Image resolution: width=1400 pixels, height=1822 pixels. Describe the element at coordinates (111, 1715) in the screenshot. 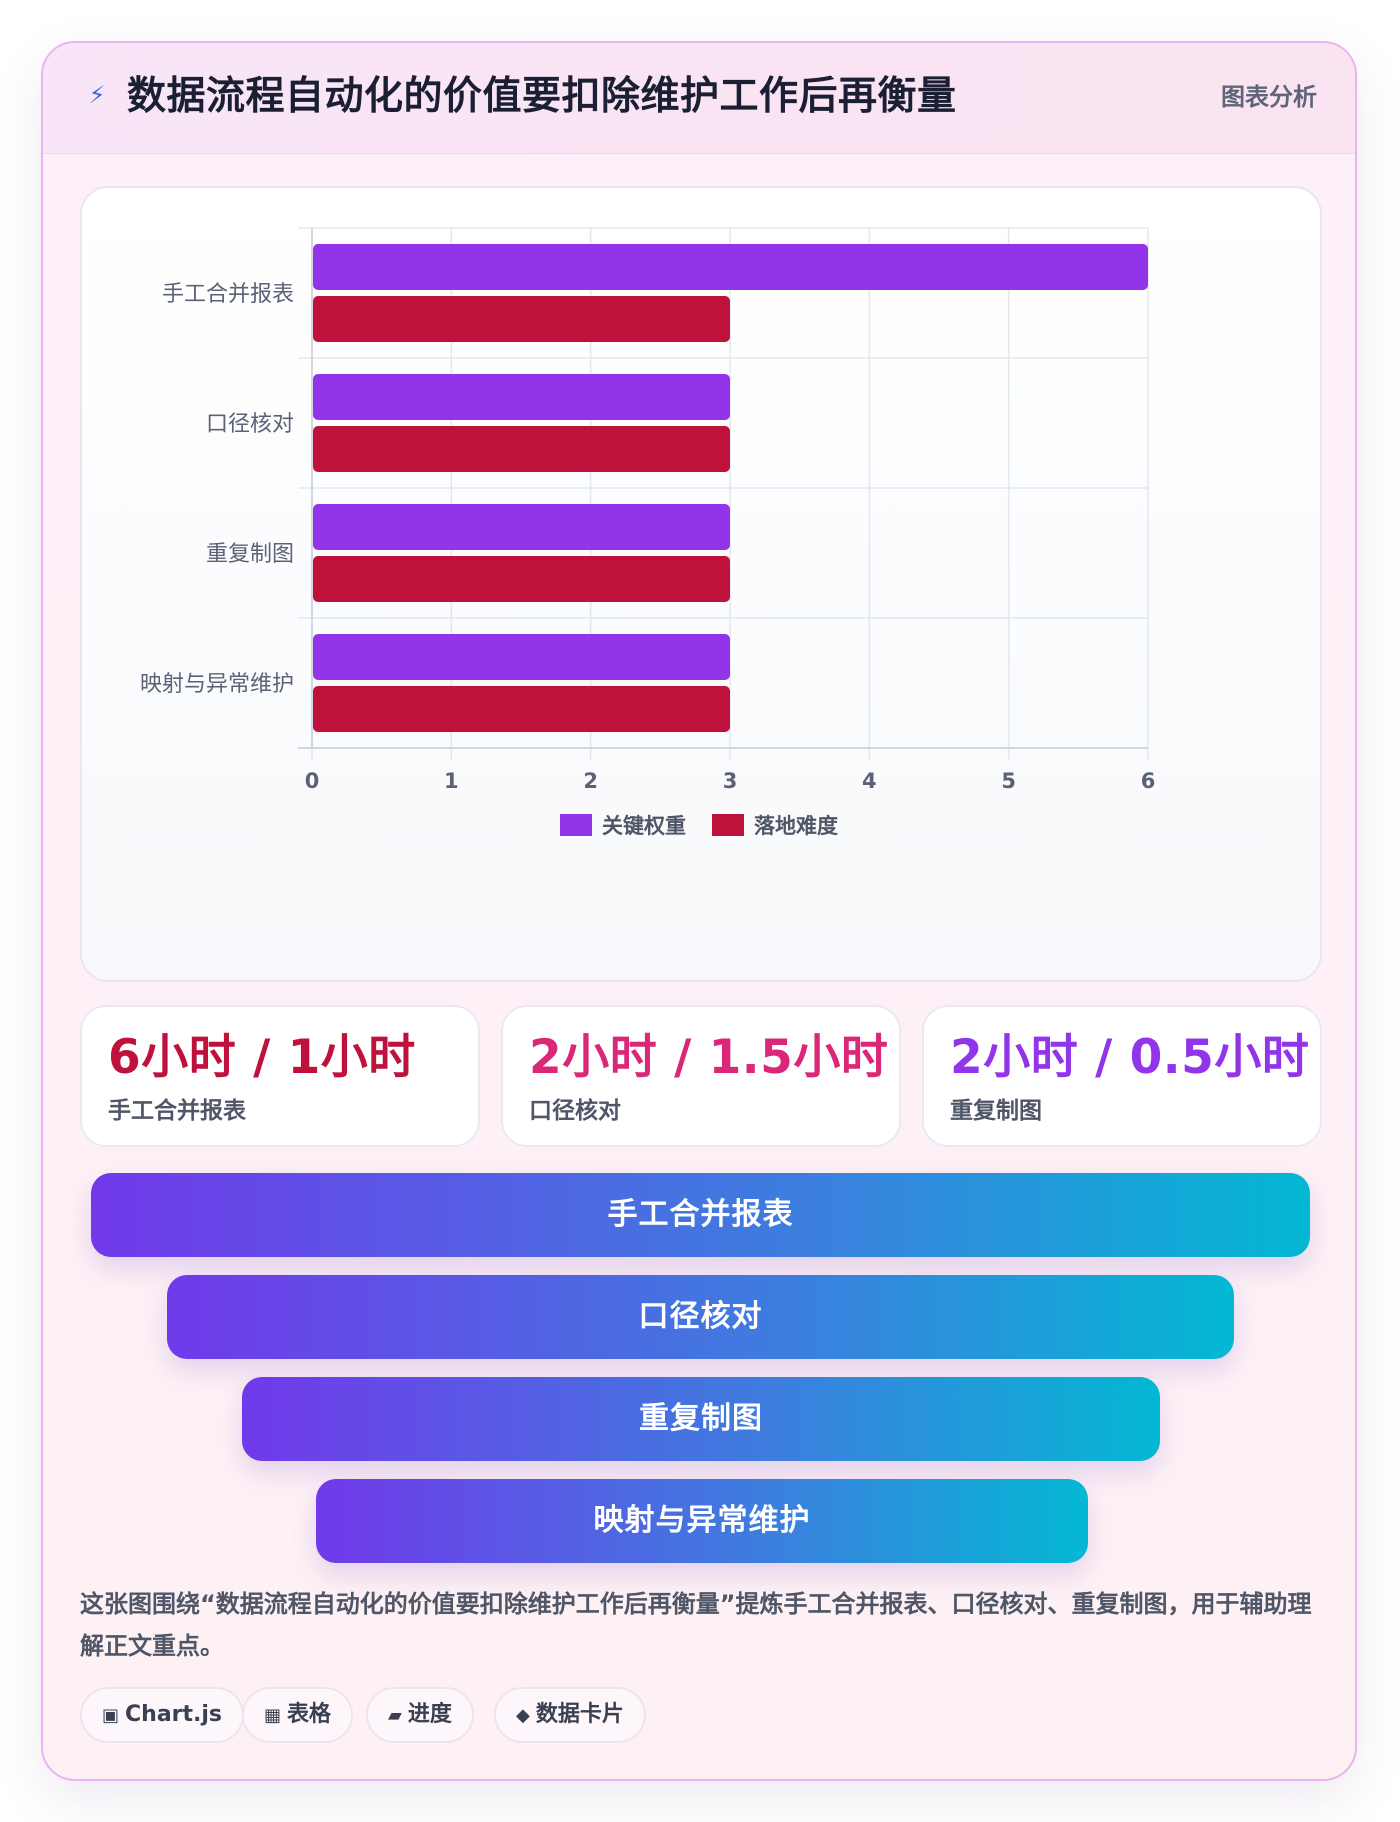

I see `chip-icon: ▣` at that location.